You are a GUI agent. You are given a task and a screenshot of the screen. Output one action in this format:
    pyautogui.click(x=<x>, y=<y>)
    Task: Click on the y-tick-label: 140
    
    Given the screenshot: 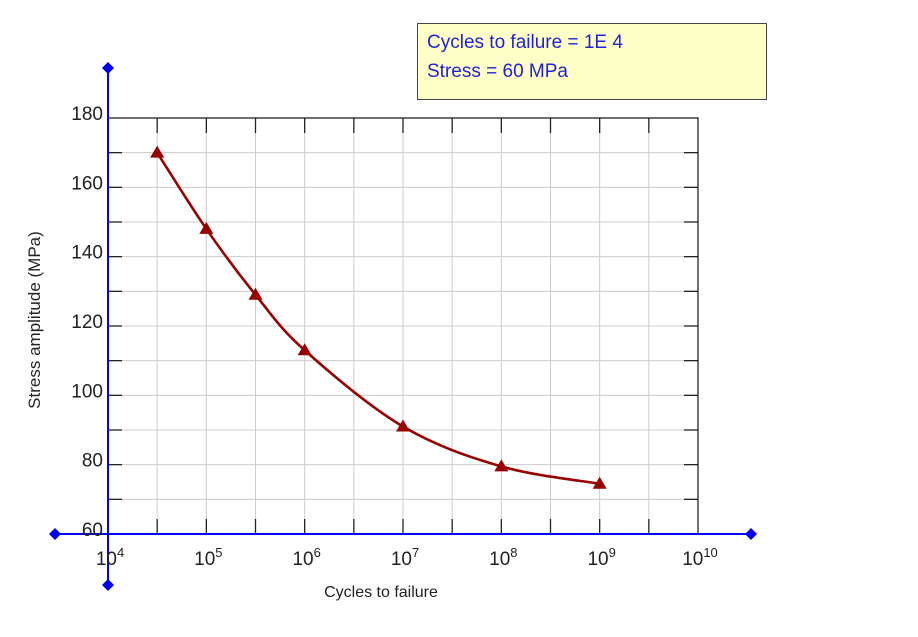 What is the action you would take?
    pyautogui.click(x=87, y=253)
    